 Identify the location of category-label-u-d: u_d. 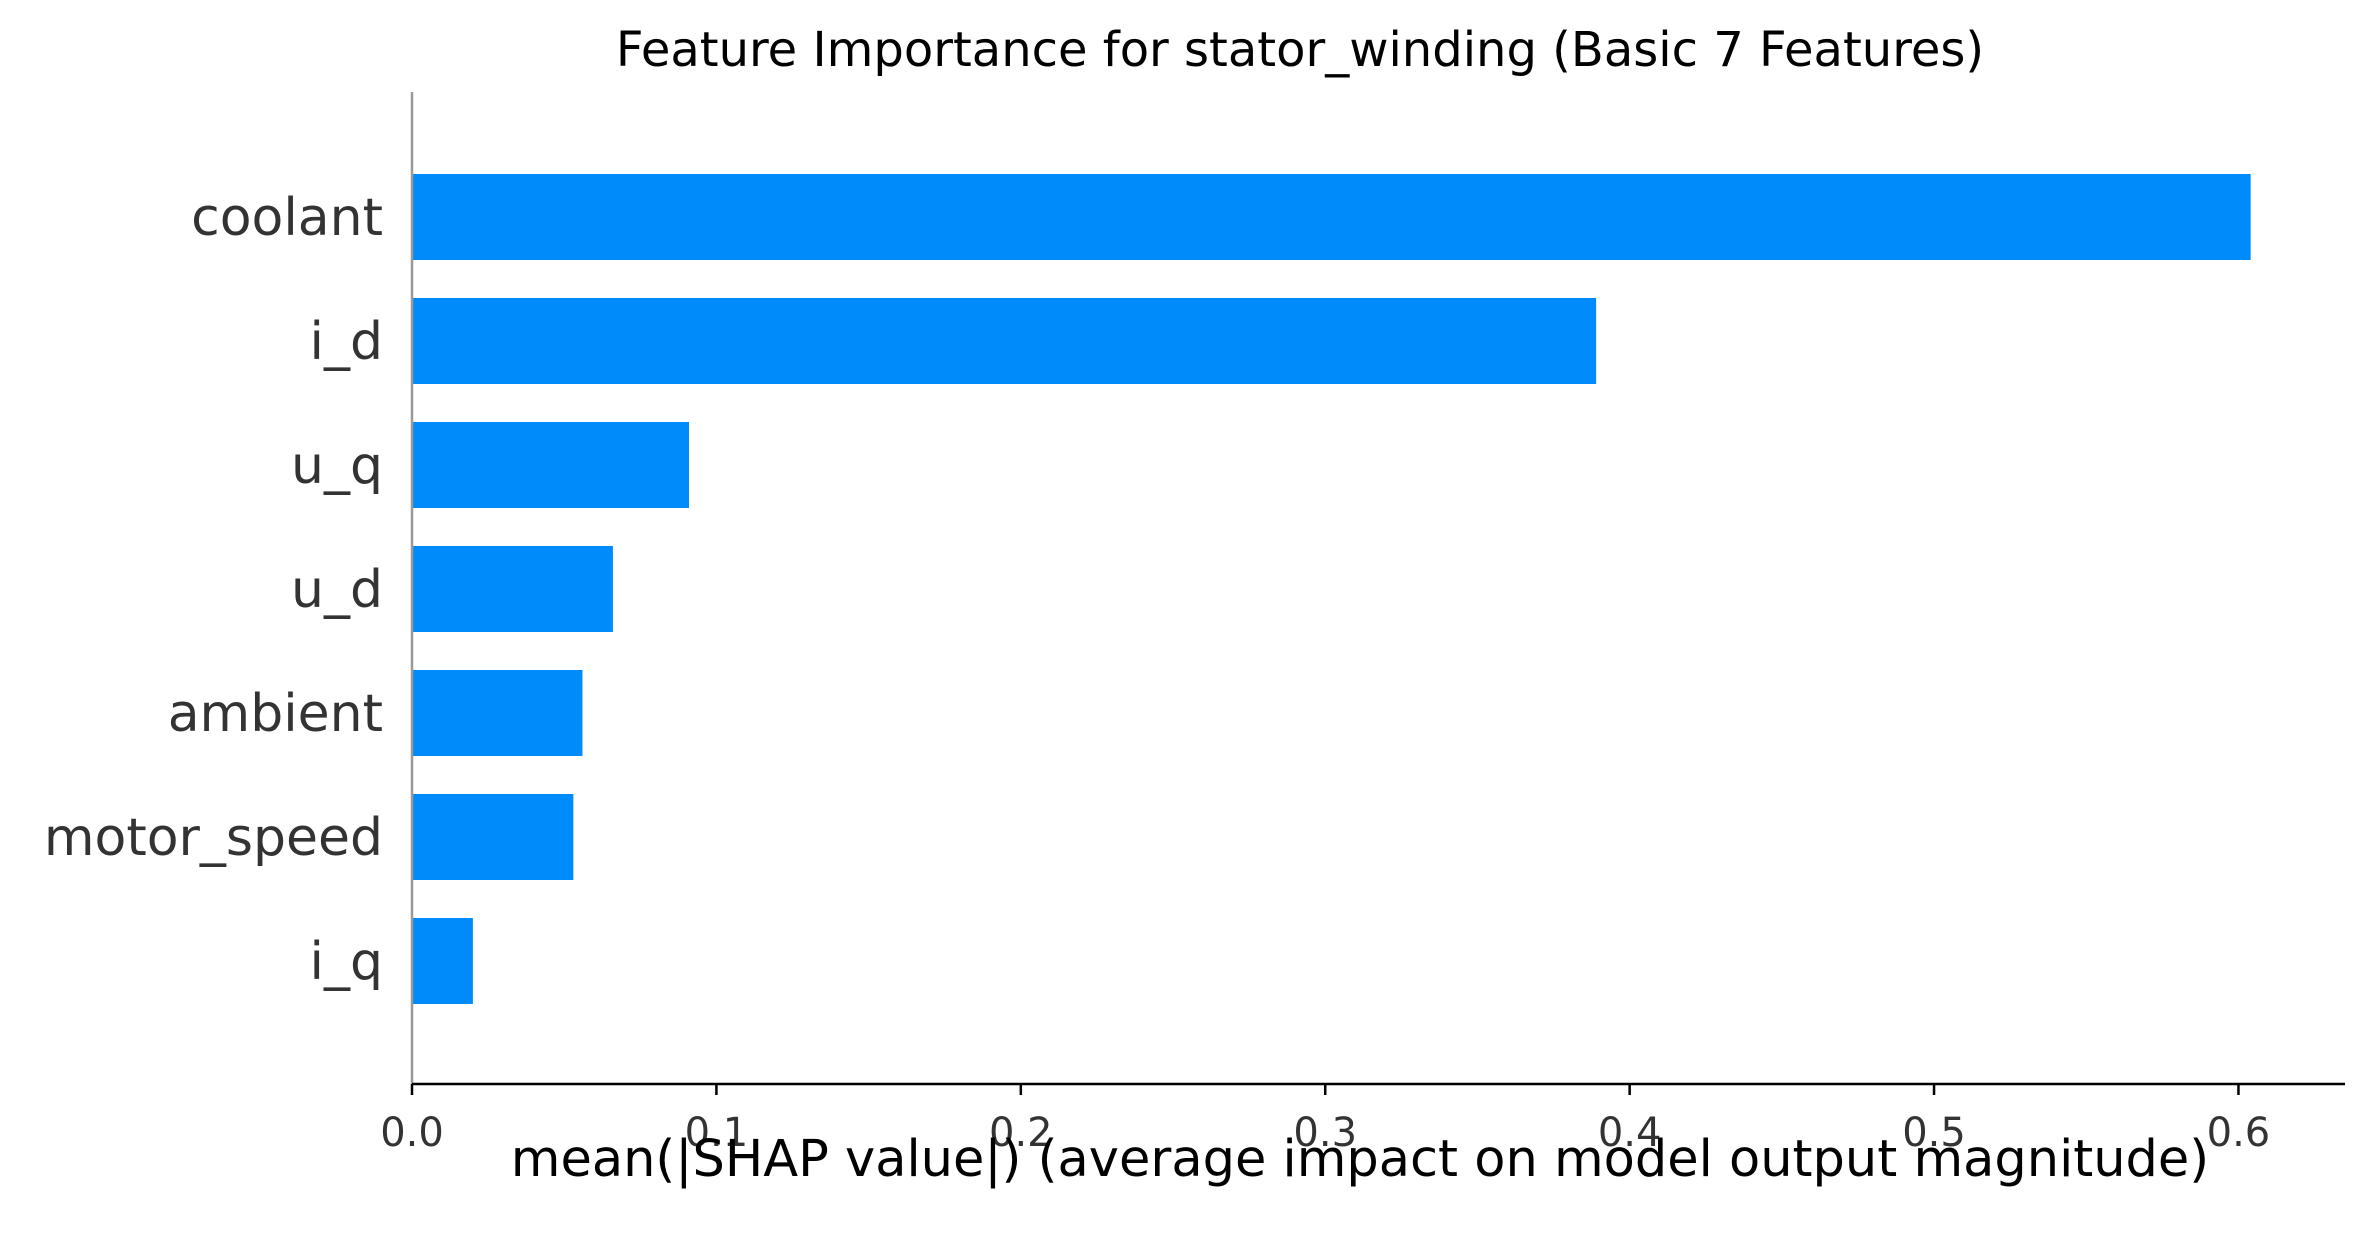
(337, 590).